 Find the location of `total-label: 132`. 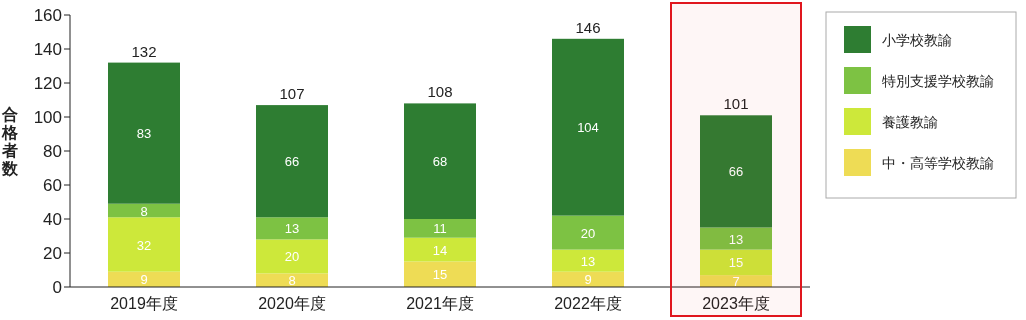

total-label: 132 is located at coordinates (144, 51).